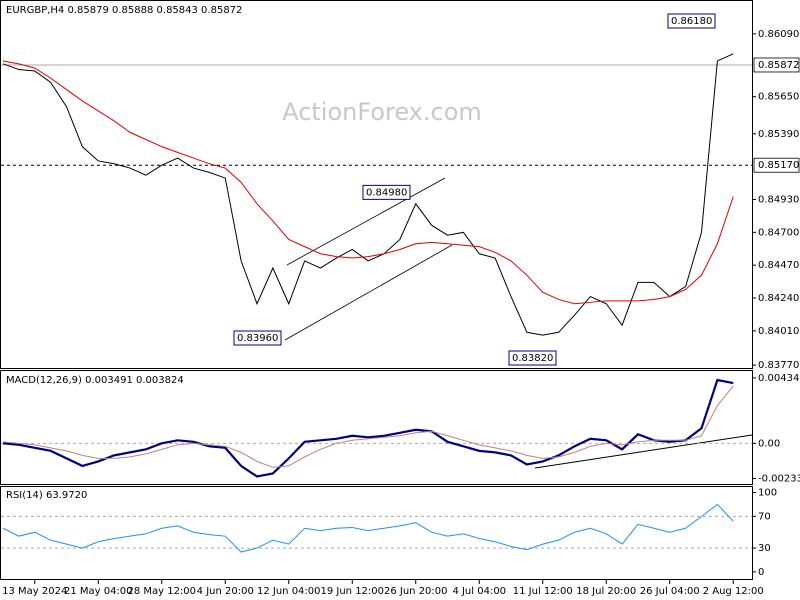 The height and width of the screenshot is (600, 800). What do you see at coordinates (382, 112) in the screenshot?
I see `watermark: ActionForex.com` at bounding box center [382, 112].